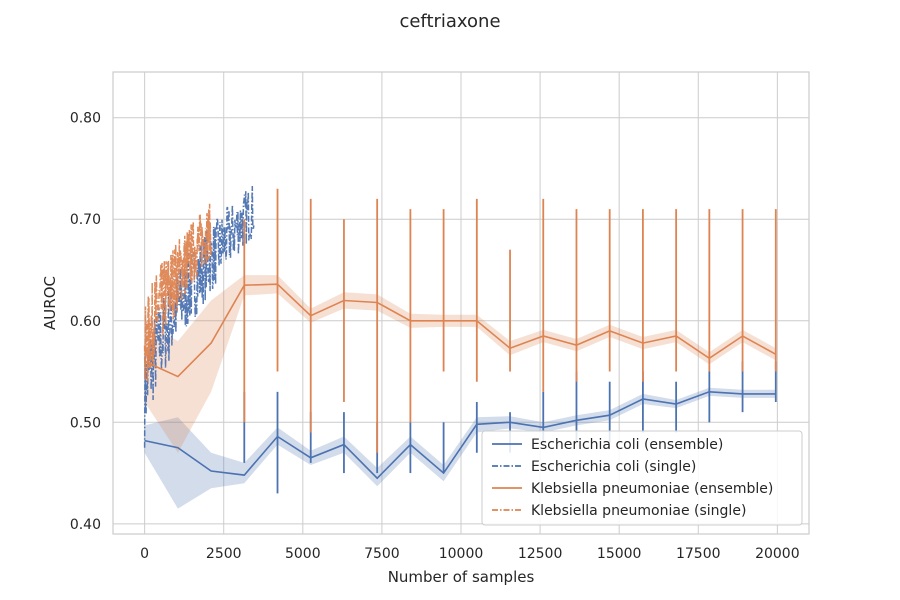 This screenshot has height=600, width=900. Describe the element at coordinates (449, 21) in the screenshot. I see `chart-title: ceftriaxone` at that location.